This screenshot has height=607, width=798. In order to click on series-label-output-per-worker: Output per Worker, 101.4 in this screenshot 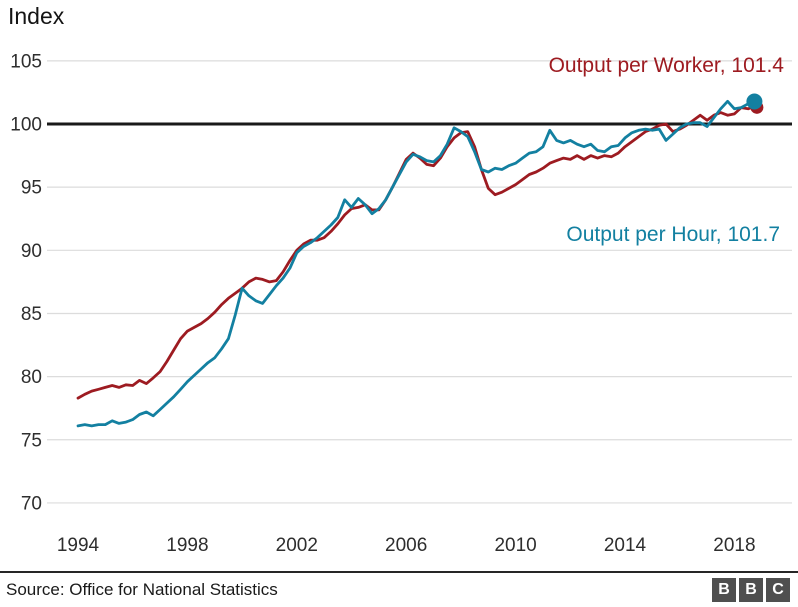, I will do `click(667, 65)`.